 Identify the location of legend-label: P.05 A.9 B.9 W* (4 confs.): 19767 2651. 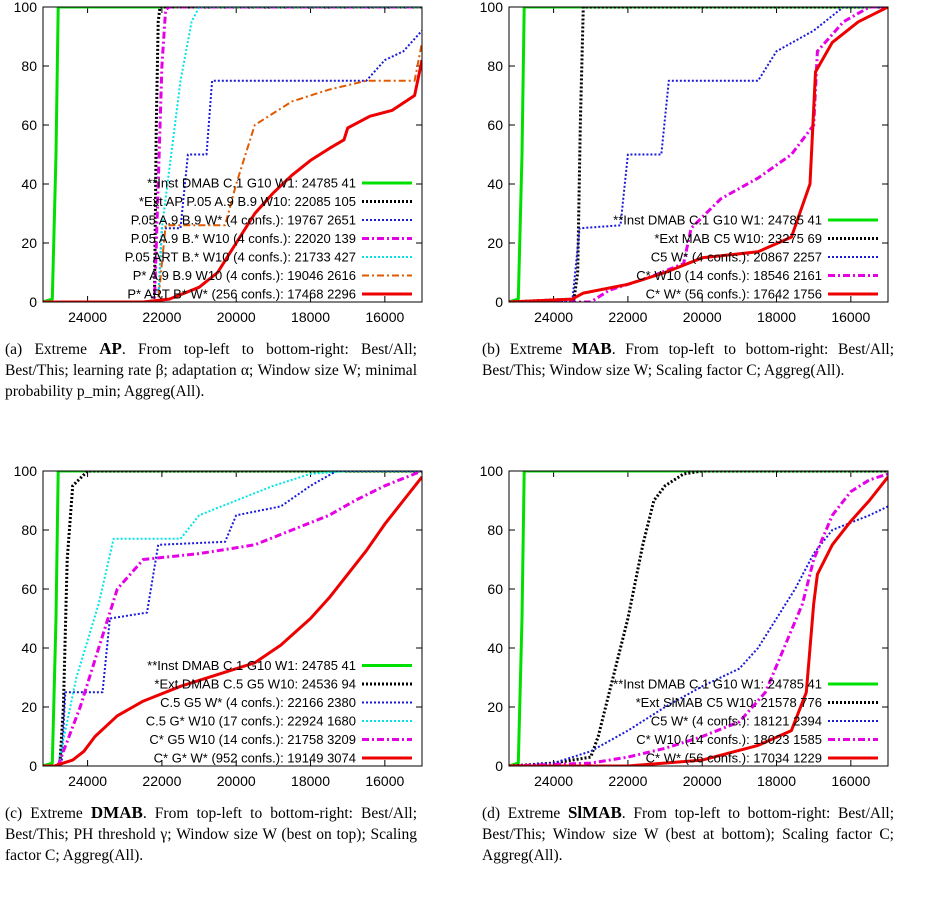
(243, 220).